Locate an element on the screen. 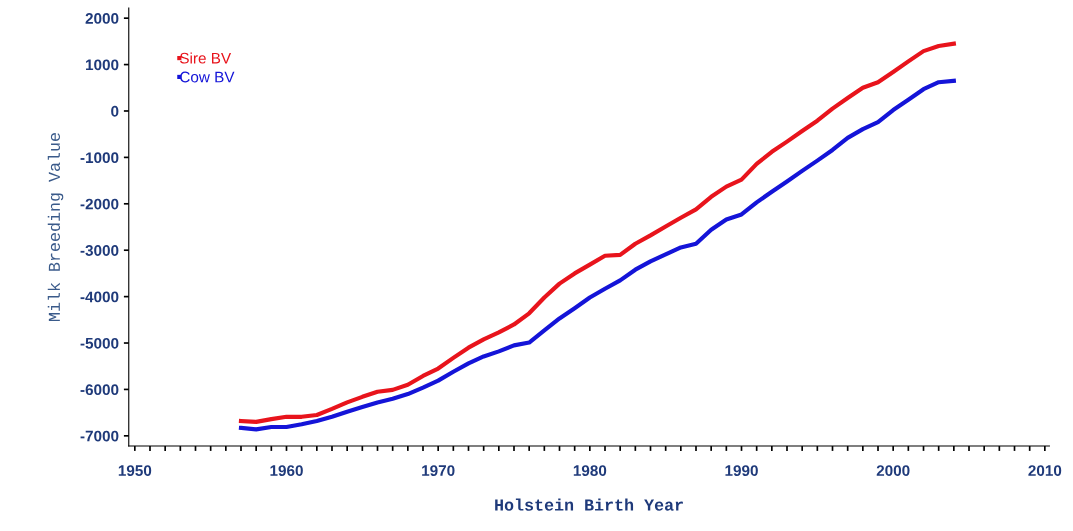 This screenshot has width=1073, height=531. y-tick-label: -3000 is located at coordinates (99, 250).